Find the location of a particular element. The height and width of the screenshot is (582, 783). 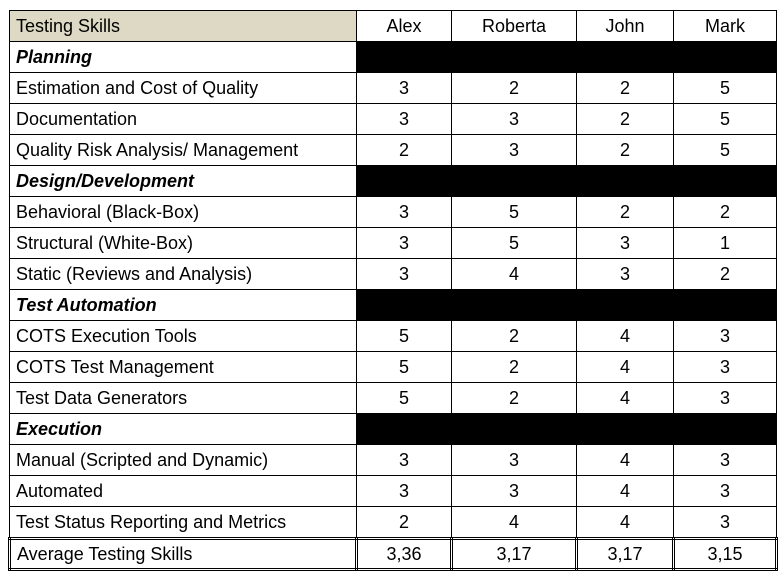

score: 1 is located at coordinates (725, 243).